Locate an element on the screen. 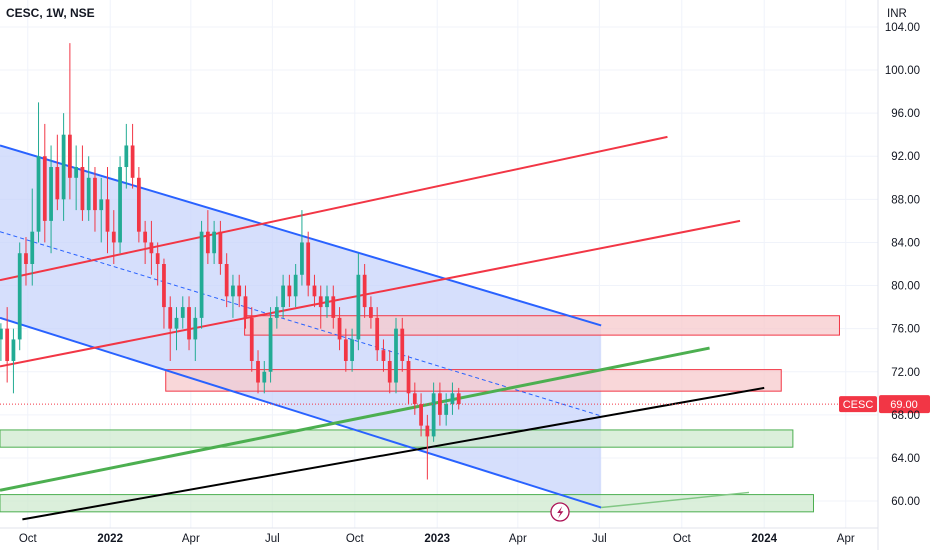 Image resolution: width=932 pixels, height=550 pixels. green-trendline-tail is located at coordinates (675, 500).